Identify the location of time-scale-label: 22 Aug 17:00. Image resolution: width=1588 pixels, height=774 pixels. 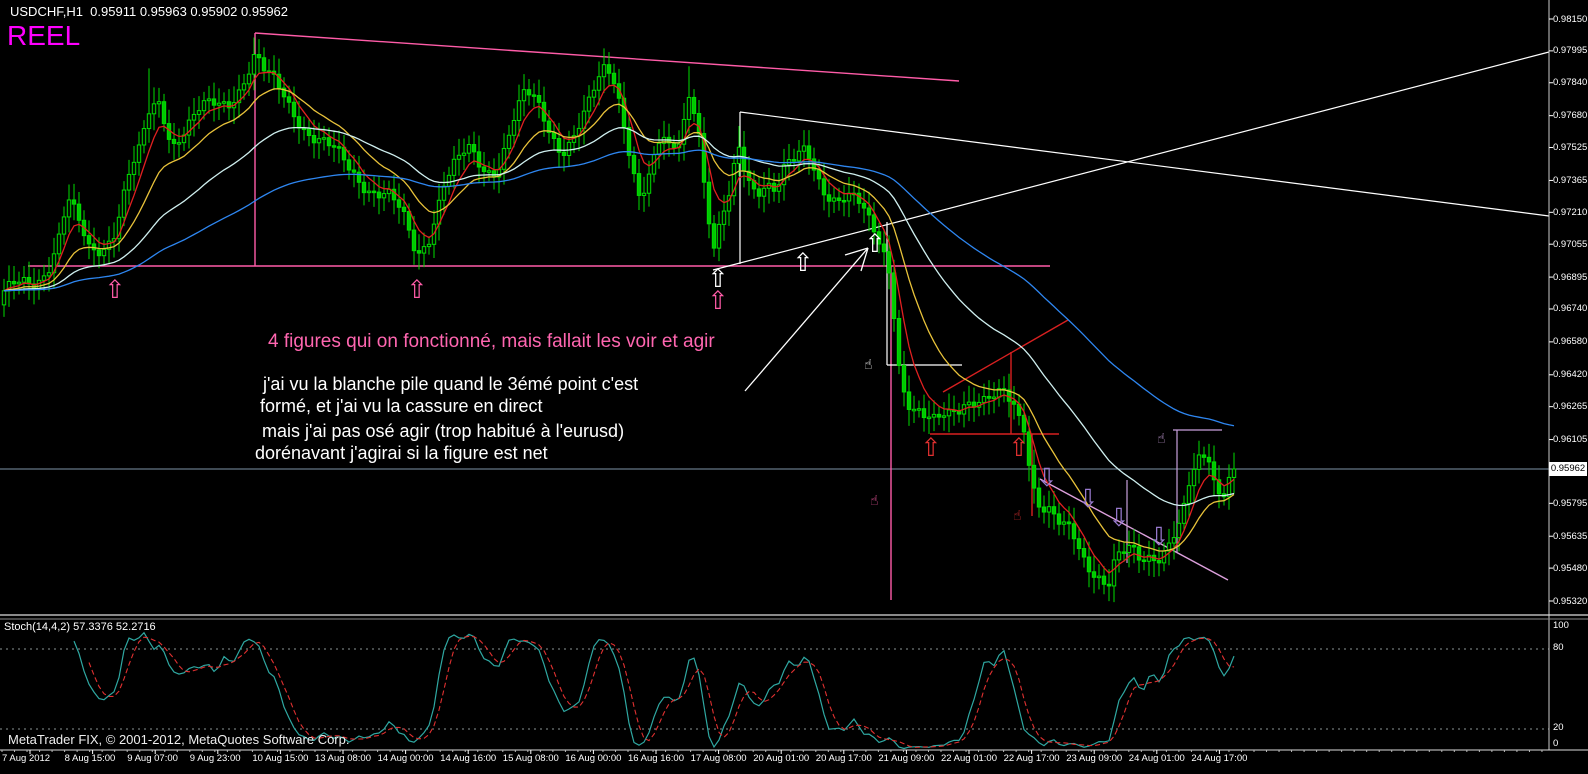
(1031, 758).